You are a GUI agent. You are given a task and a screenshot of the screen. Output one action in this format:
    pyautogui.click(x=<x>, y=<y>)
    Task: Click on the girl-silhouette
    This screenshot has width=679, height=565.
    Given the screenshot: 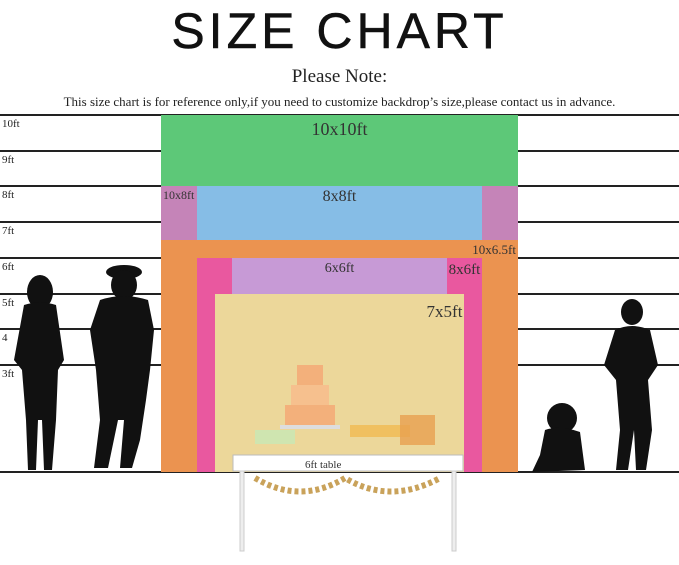 What is the action you would take?
    pyautogui.click(x=631, y=384)
    